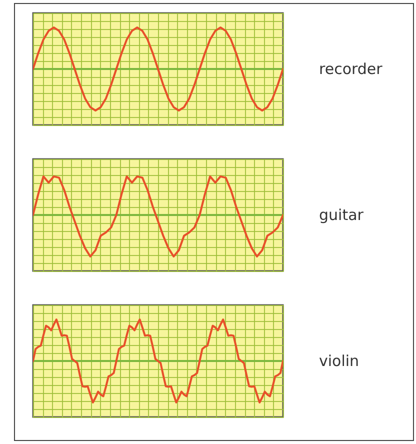 This screenshot has width=416, height=444. What do you see at coordinates (339, 361) in the screenshot?
I see `text: violin` at bounding box center [339, 361].